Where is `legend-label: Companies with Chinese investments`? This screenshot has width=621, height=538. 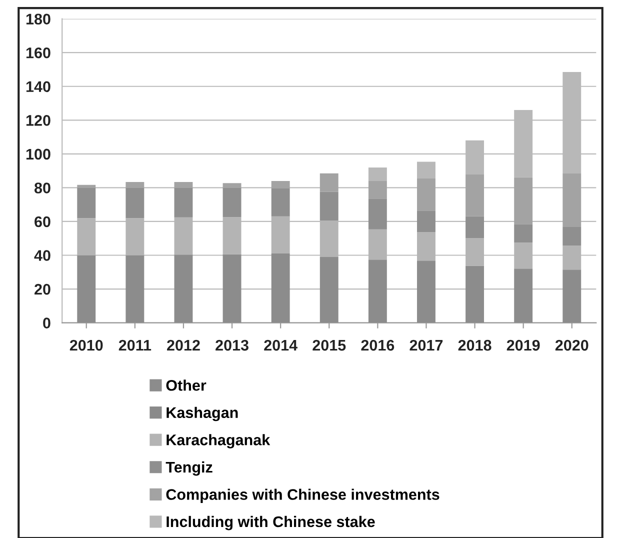 legend-label: Companies with Chinese investments is located at coordinates (303, 495).